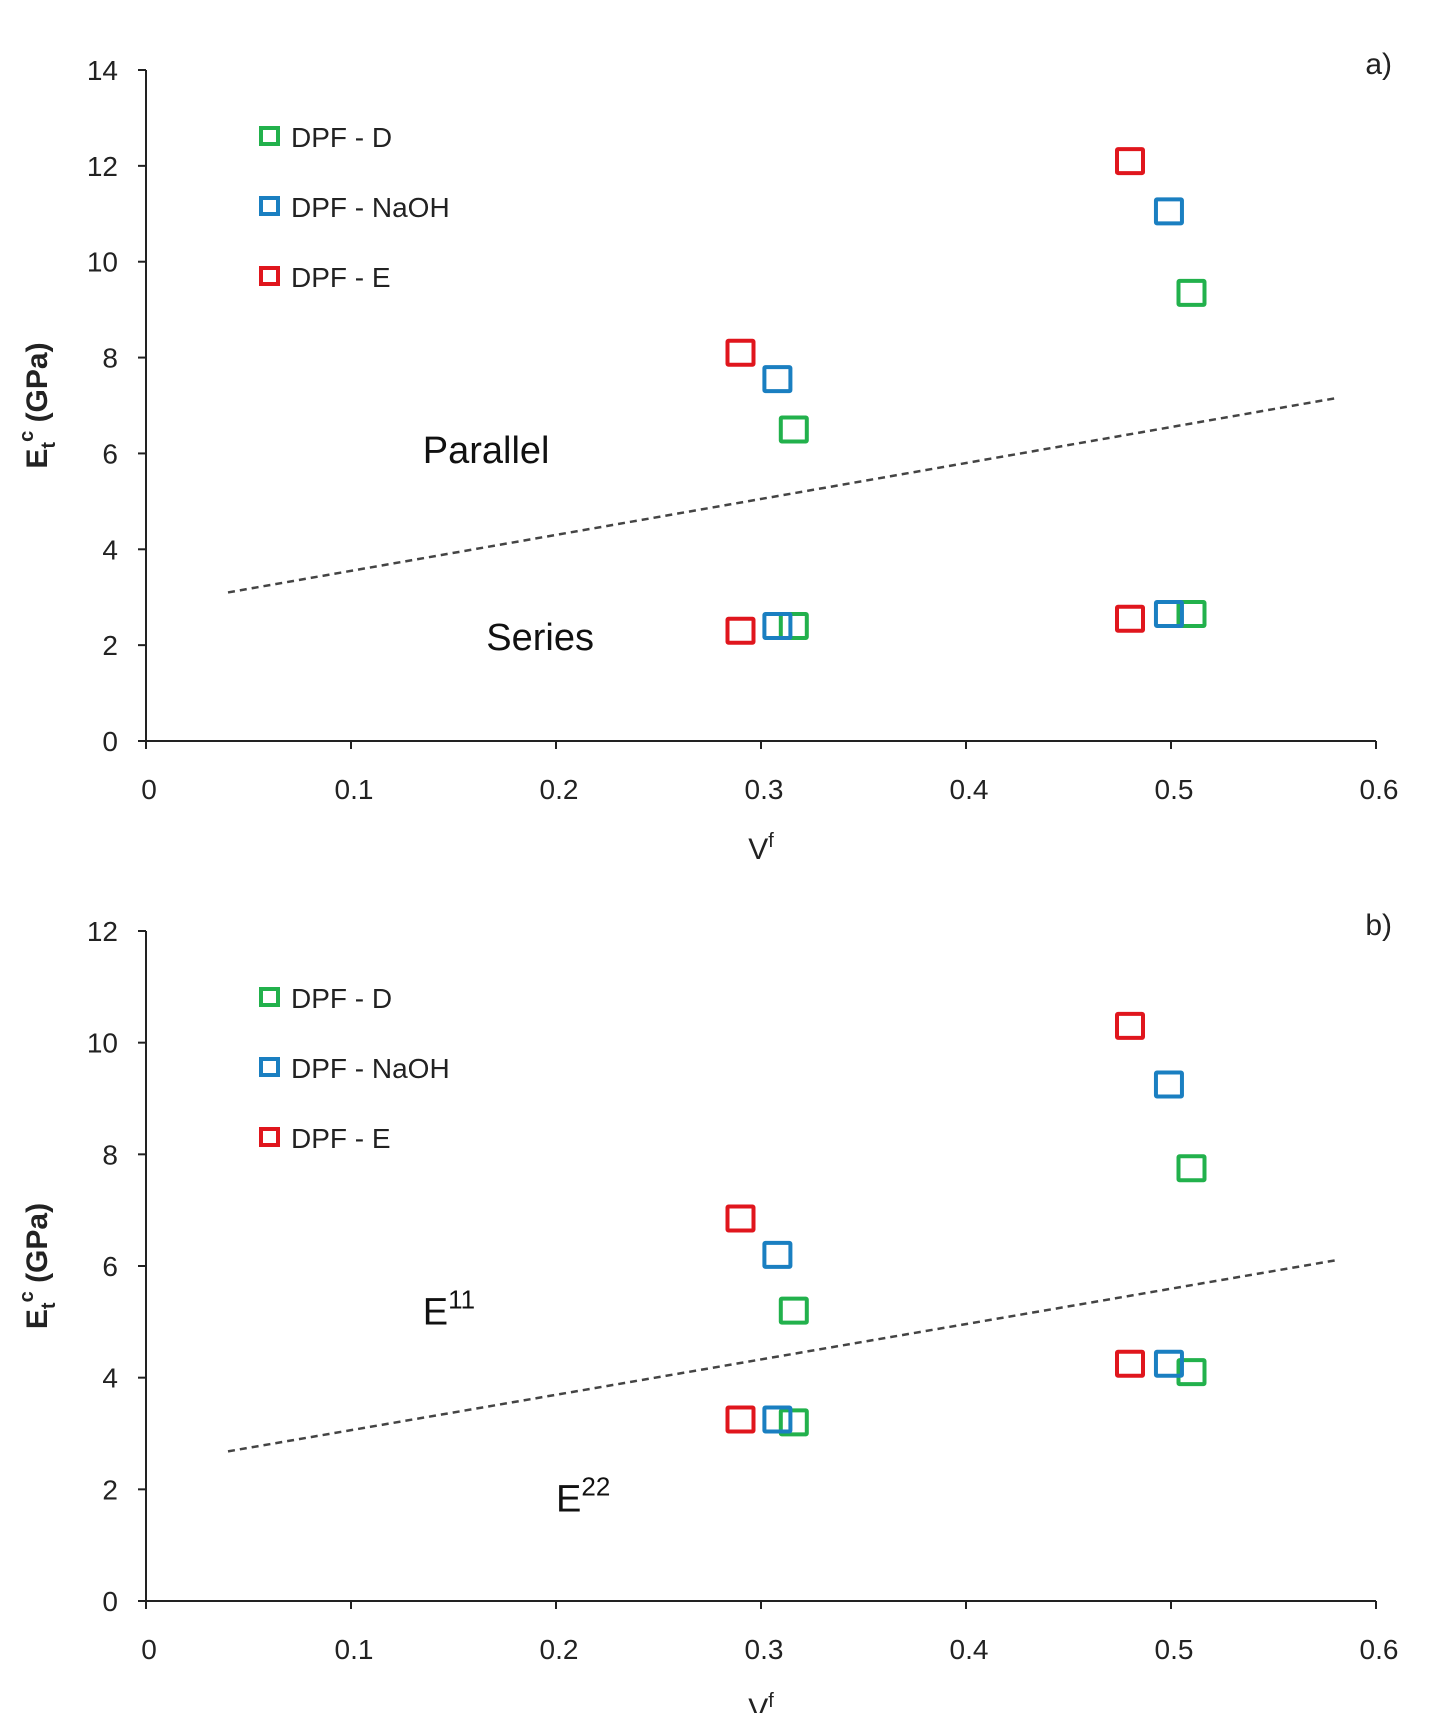 The height and width of the screenshot is (1713, 1430). Describe the element at coordinates (461, 1300) in the screenshot. I see `annotation-sup: 11` at that location.